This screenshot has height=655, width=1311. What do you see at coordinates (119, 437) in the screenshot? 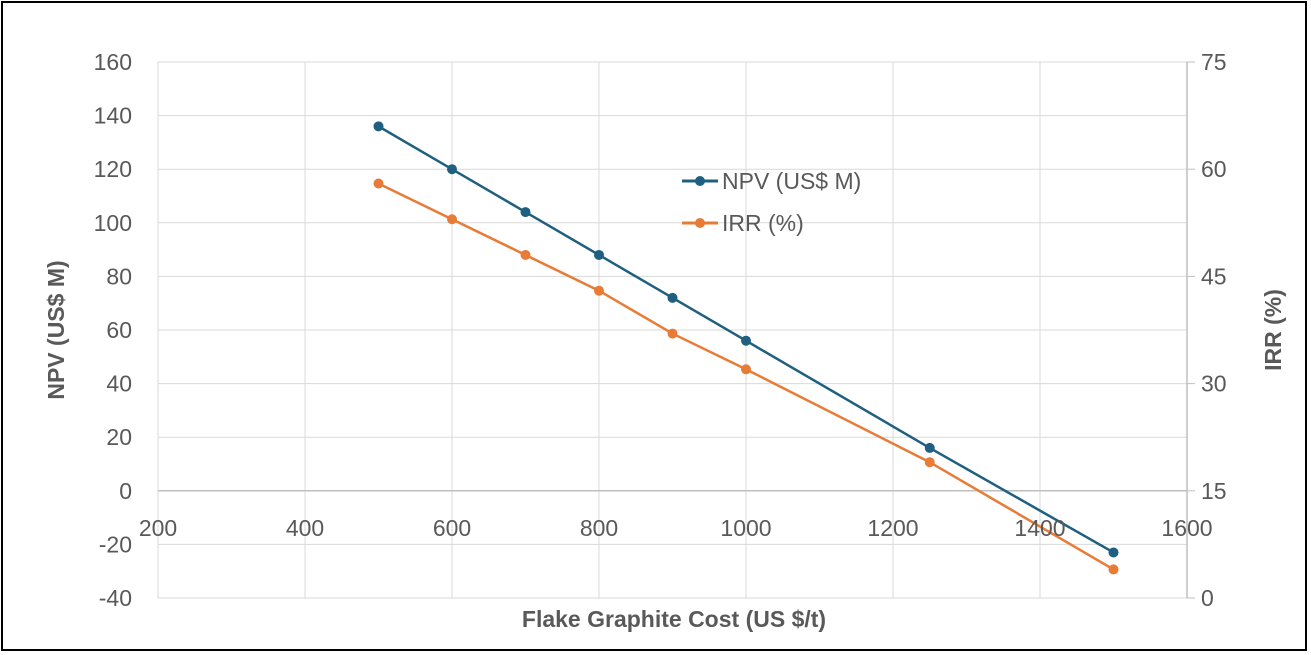
I see `y-tick-label: 20` at bounding box center [119, 437].